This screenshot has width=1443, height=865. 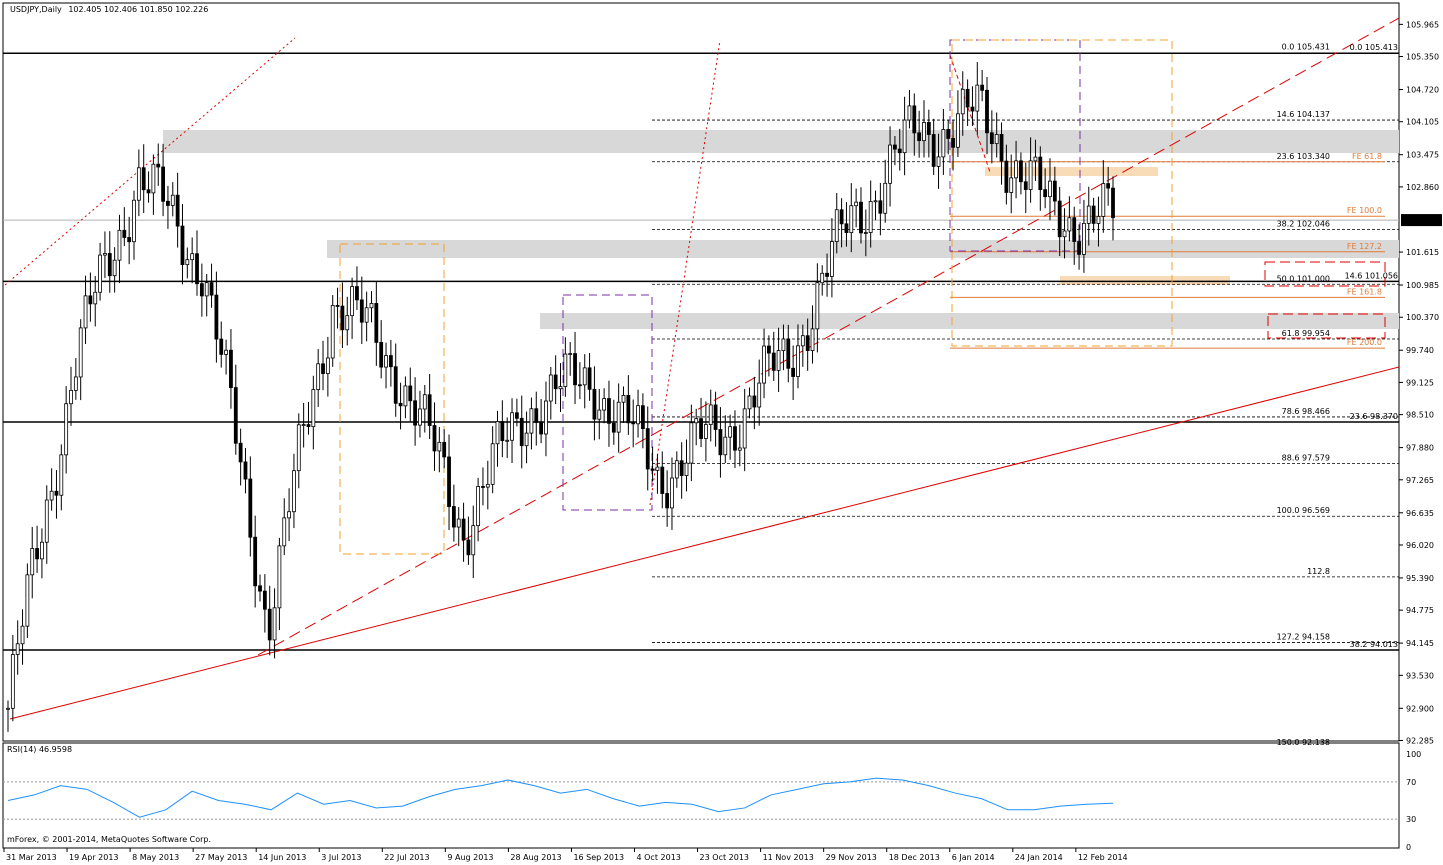 What do you see at coordinates (1303, 742) in the screenshot?
I see `fib-label: 150.0 92.138` at bounding box center [1303, 742].